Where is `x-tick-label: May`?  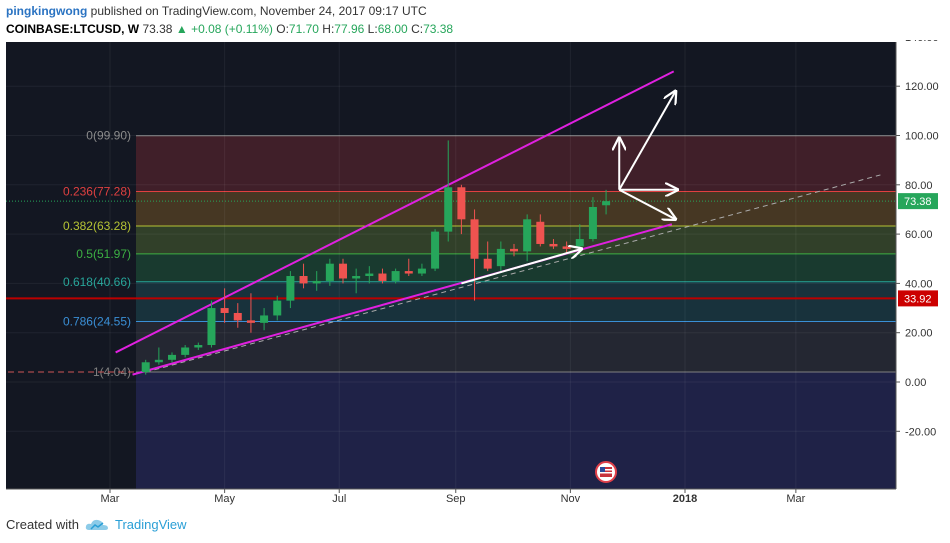 x-tick-label: May is located at coordinates (224, 499).